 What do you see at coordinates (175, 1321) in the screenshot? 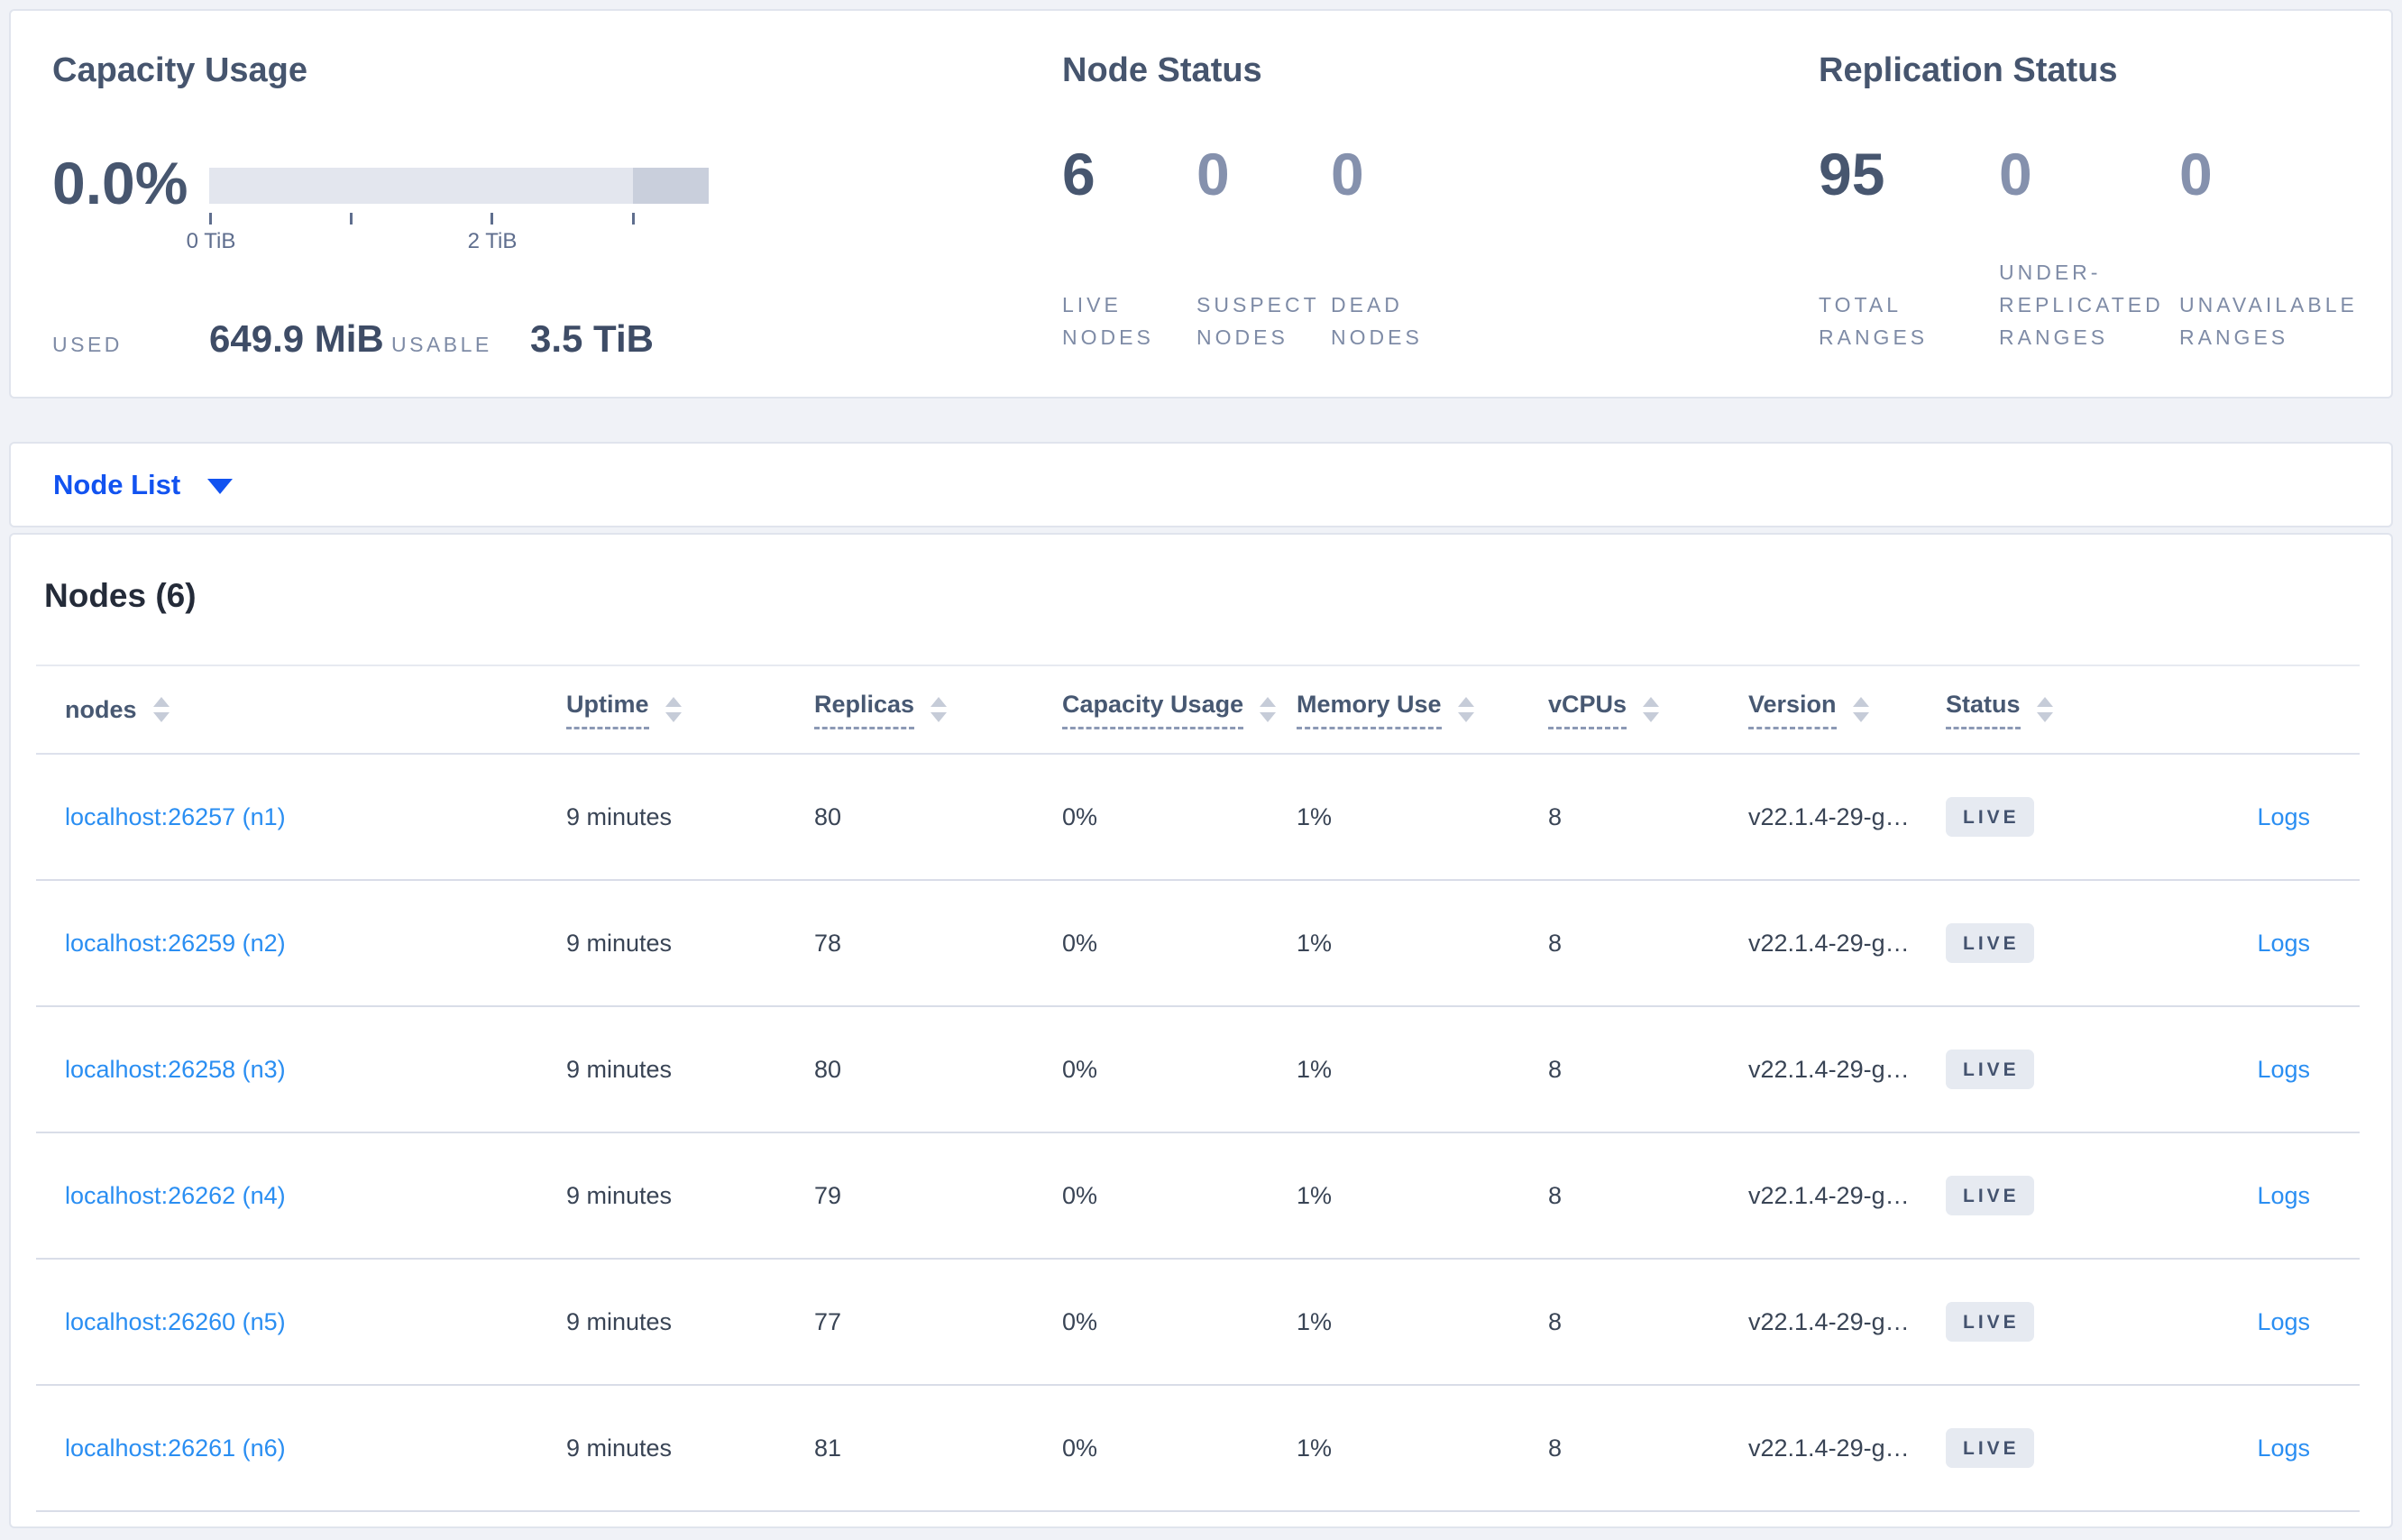
I see `node-link: localhost:26260 (n5)` at bounding box center [175, 1321].